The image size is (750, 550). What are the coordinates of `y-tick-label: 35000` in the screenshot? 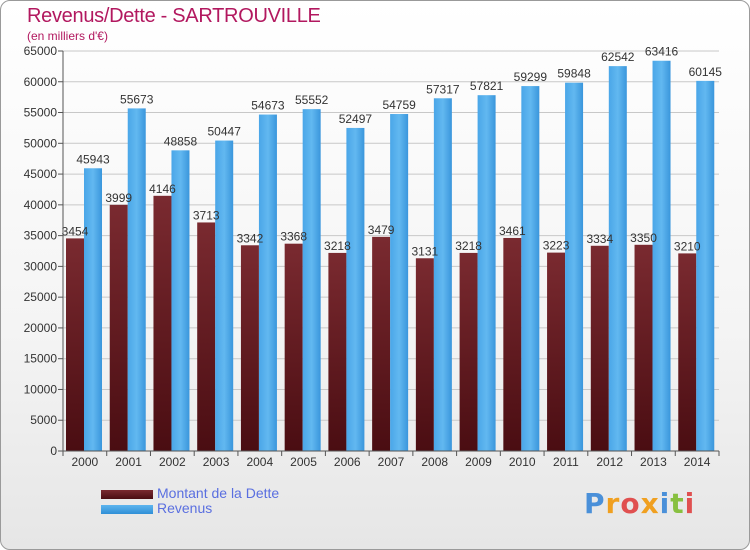 It's located at (41, 236).